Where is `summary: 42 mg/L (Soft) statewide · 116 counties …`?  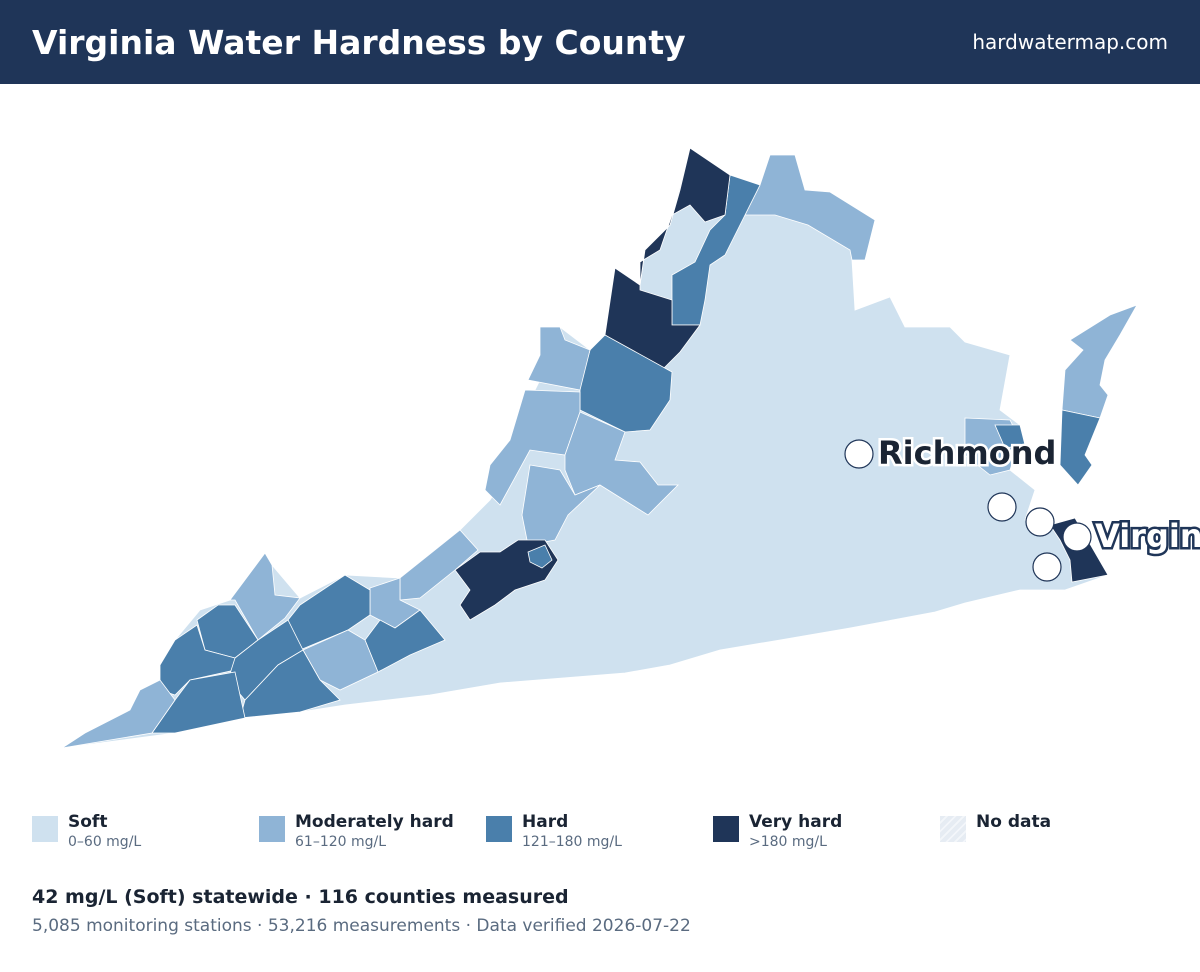
summary: 42 mg/L (Soft) statewide · 116 counties … is located at coordinates (361, 911).